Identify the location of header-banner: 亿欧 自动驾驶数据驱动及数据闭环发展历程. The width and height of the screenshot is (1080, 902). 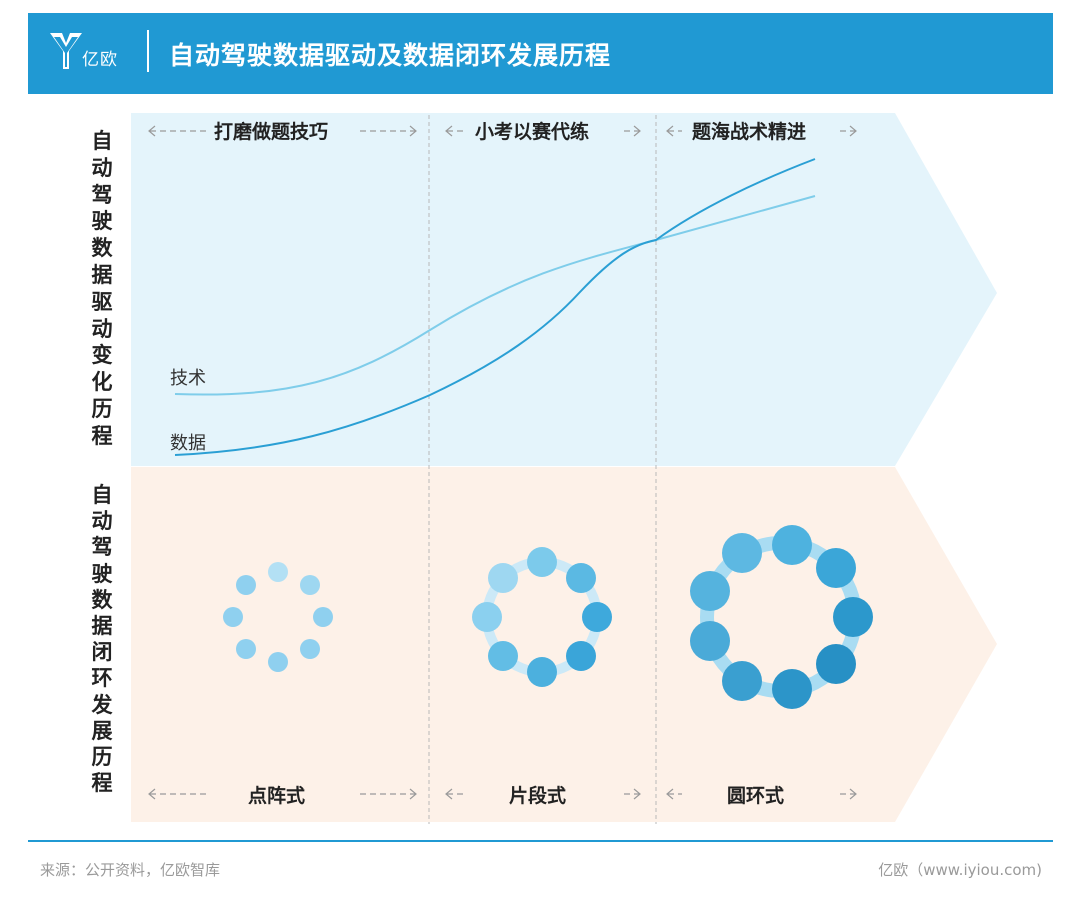
(540, 53).